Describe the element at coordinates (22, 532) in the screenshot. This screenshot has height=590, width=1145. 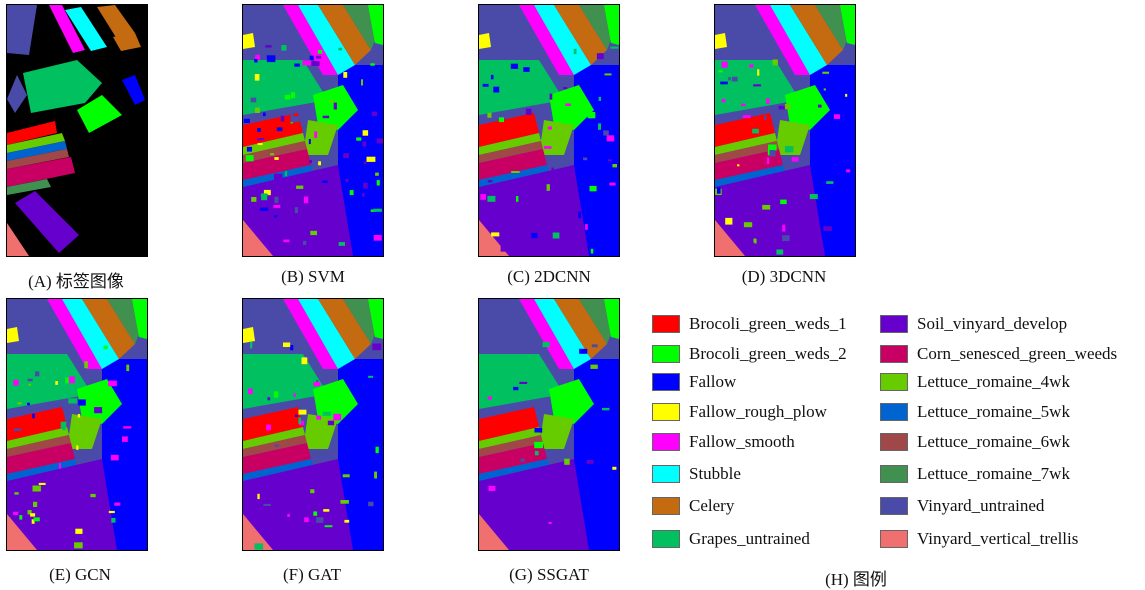
I see `region-trellis` at that location.